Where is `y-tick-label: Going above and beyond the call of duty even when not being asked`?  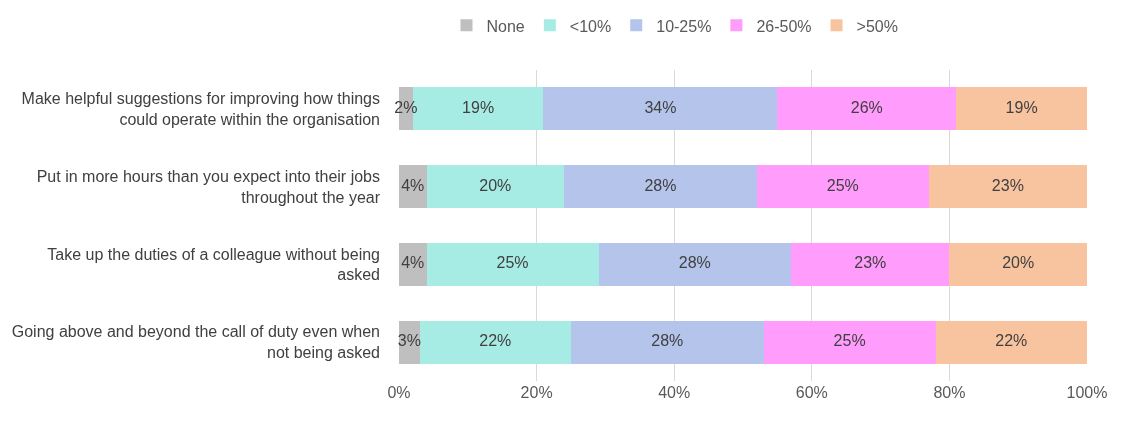 y-tick-label: Going above and beyond the call of duty even when not being asked is located at coordinates (195, 342).